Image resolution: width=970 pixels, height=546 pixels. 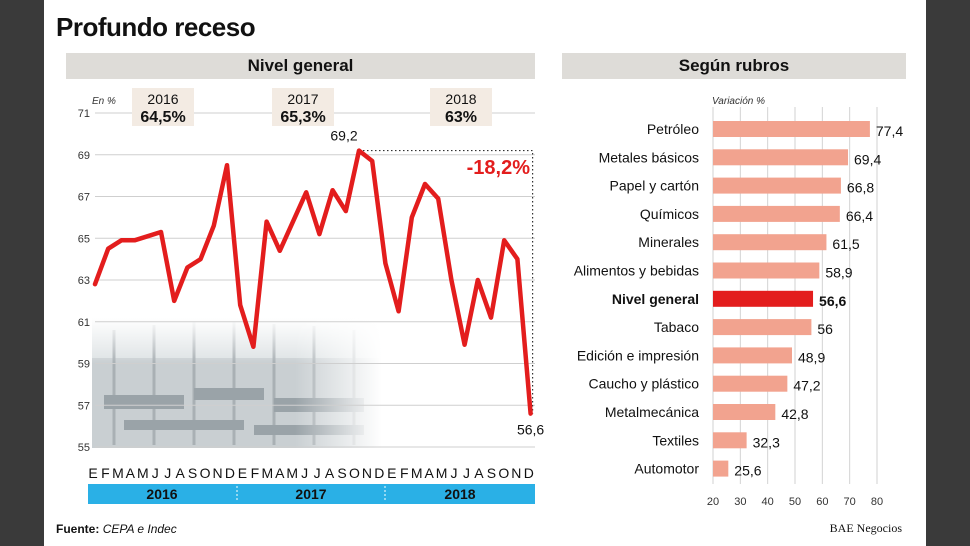 What do you see at coordinates (655, 299) in the screenshot?
I see `category-label: Nivel general` at bounding box center [655, 299].